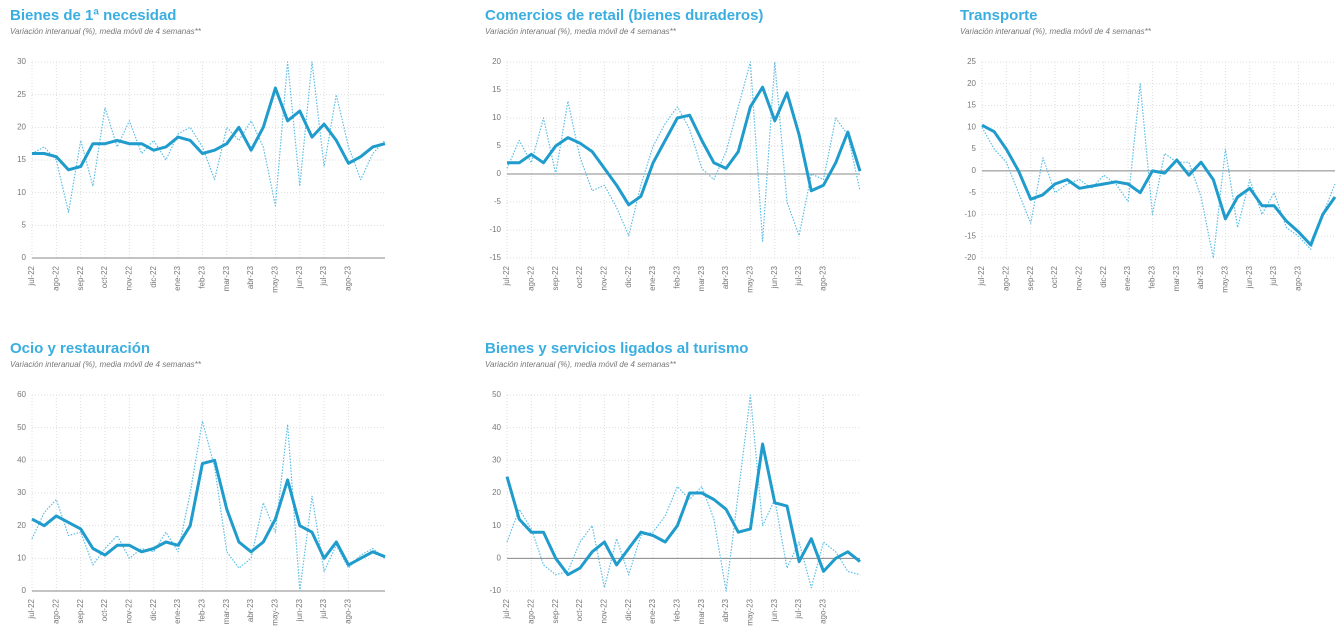  I want to click on y-tick-label: 15, so click(496, 89).